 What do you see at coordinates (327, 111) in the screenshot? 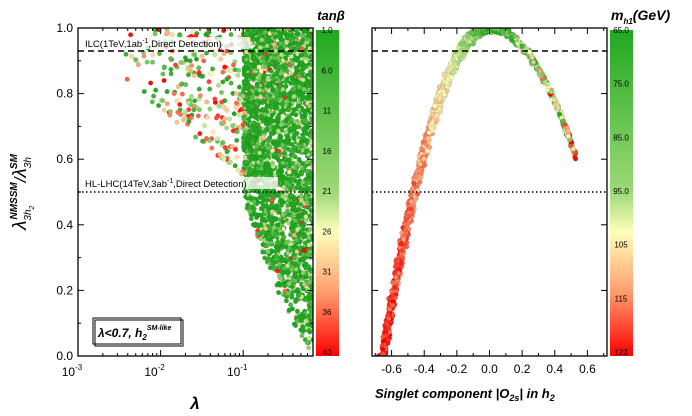
I see `colorbar-tick-label: 11` at bounding box center [327, 111].